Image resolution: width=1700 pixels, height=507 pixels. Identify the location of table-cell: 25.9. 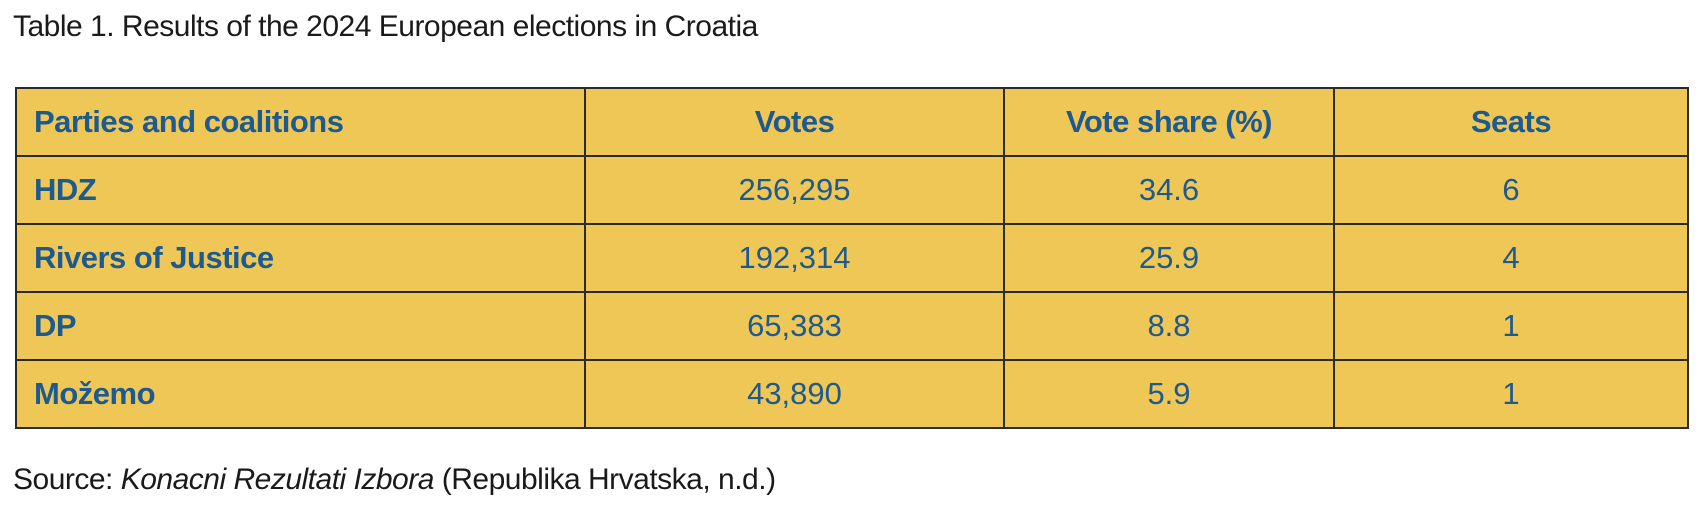
(1169, 258).